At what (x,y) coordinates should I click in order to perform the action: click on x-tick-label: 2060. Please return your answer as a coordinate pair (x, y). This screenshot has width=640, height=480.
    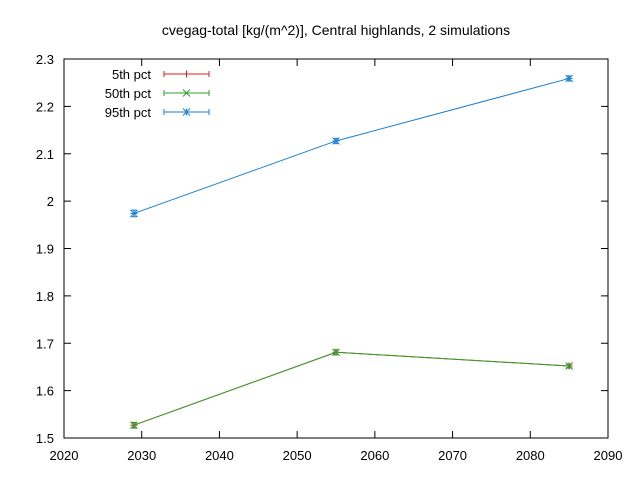
    Looking at the image, I should click on (374, 455).